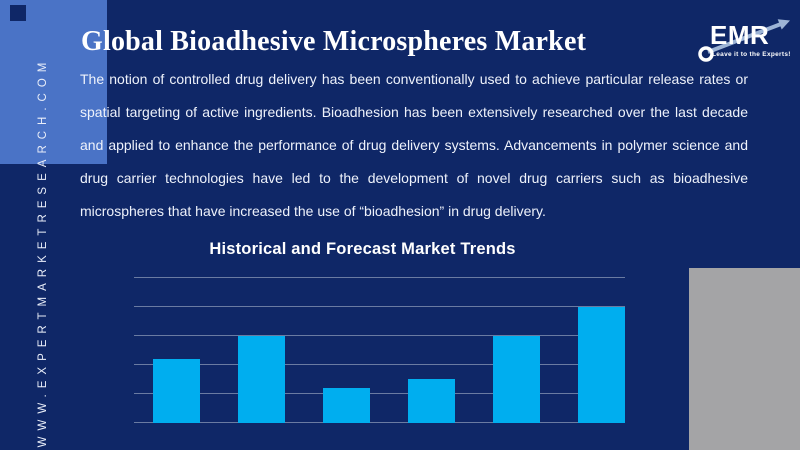 The height and width of the screenshot is (450, 800). What do you see at coordinates (740, 35) in the screenshot?
I see `logo-text: EMR` at bounding box center [740, 35].